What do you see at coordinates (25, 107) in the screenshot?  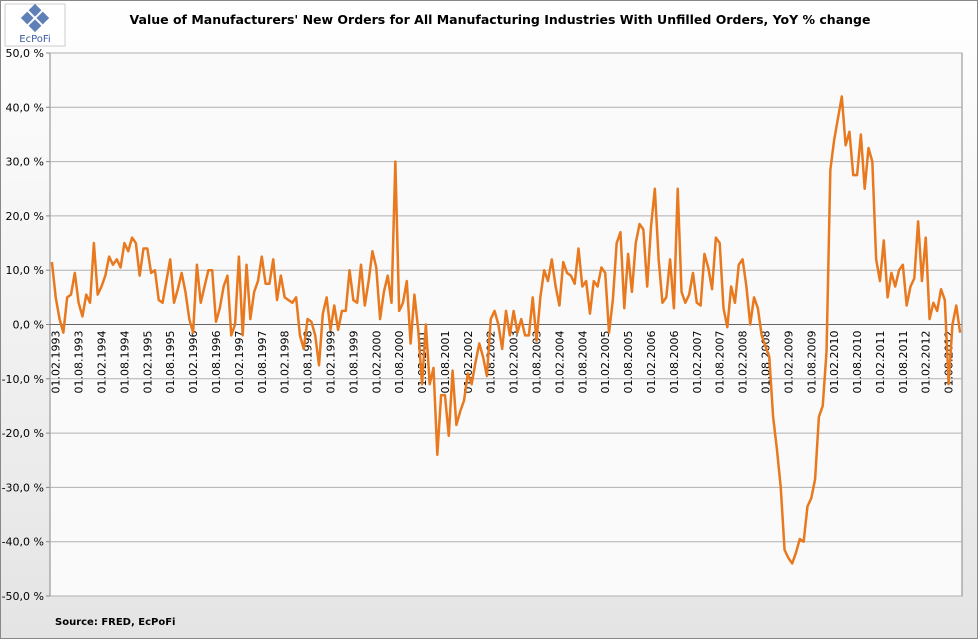 I see `y-tick-label: 40,0 %` at bounding box center [25, 107].